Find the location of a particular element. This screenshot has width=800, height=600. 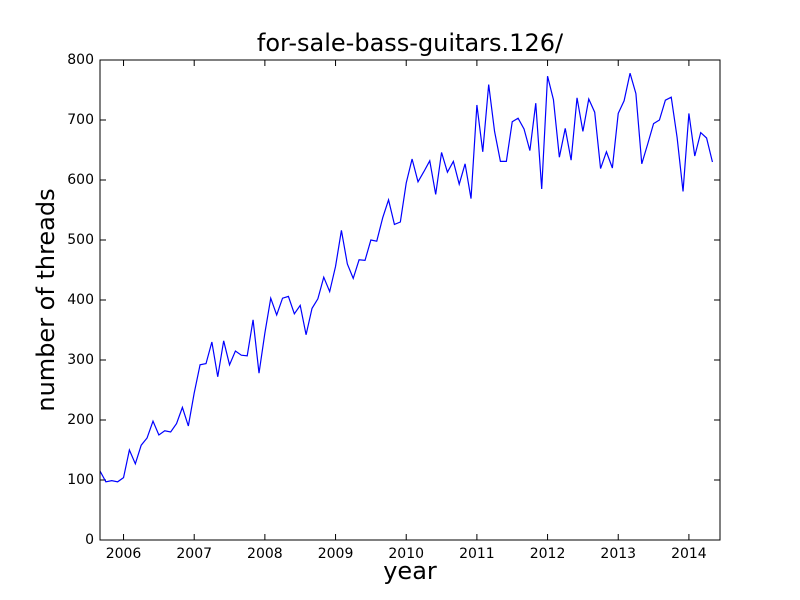

y-tick-label: 300 is located at coordinates (80, 360).